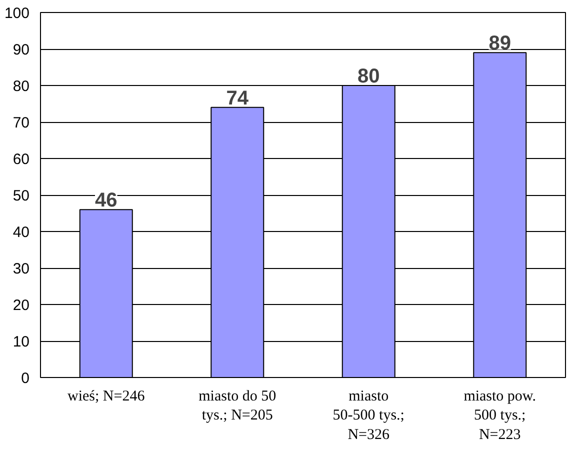  I want to click on y-tick-label: 70, so click(21, 123).